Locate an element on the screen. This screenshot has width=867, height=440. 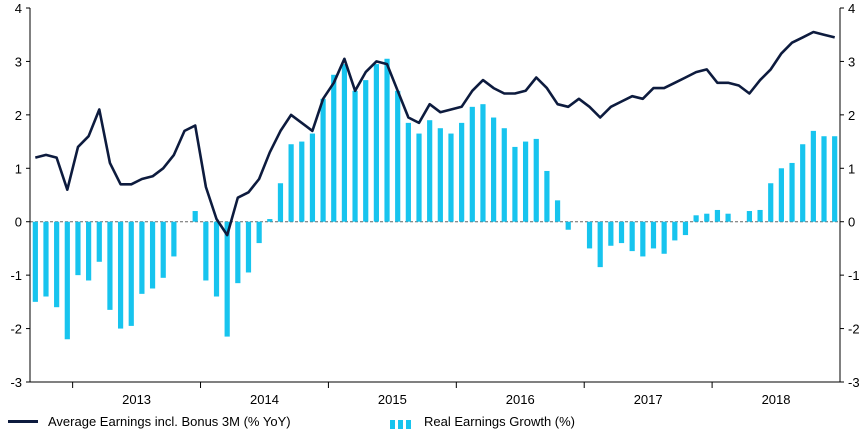
y-tick-label-left: 4 is located at coordinates (18, 8).